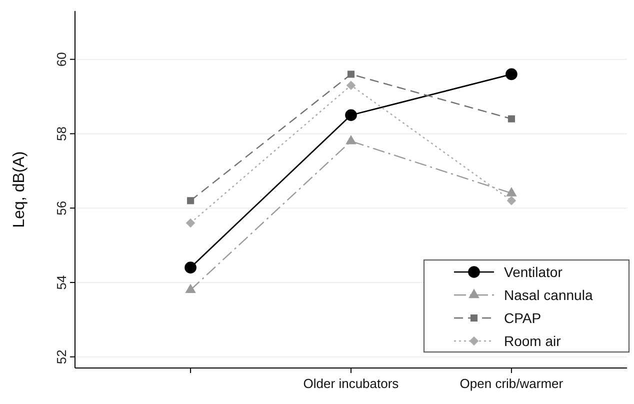 This screenshot has height=404, width=634. I want to click on legend-entry: Room air, so click(507, 341).